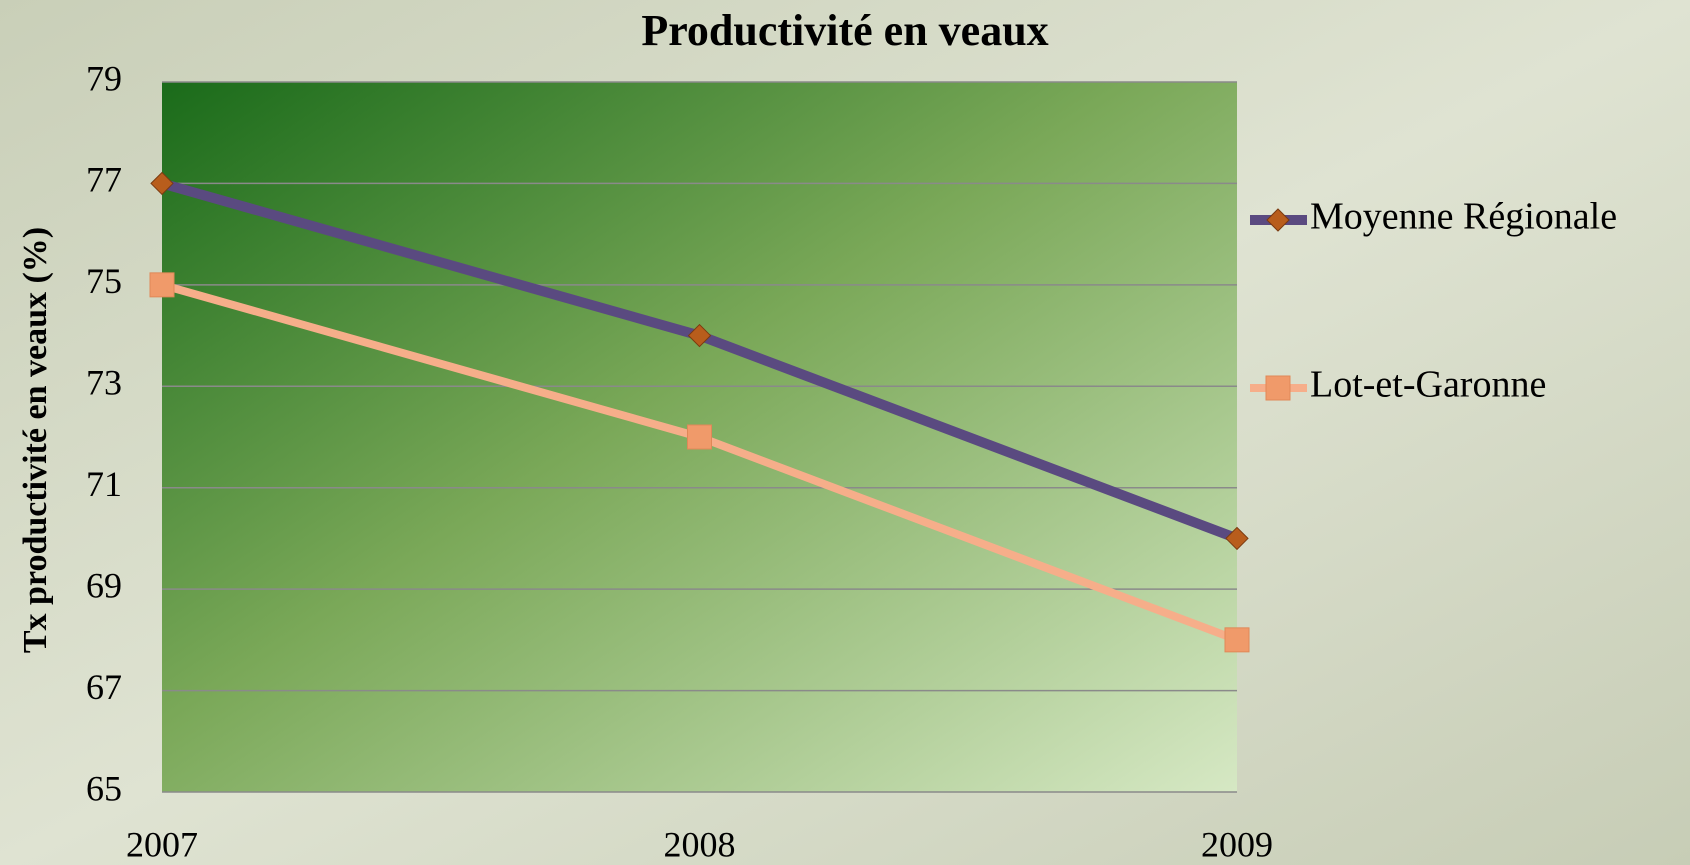 Image resolution: width=1690 pixels, height=865 pixels. Describe the element at coordinates (104, 78) in the screenshot. I see `y-tick-label: 79` at that location.